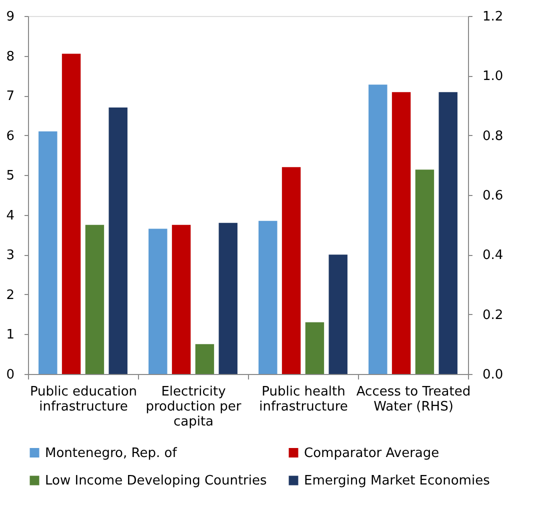 This screenshot has height=508, width=552. What do you see at coordinates (84, 399) in the screenshot?
I see `x-tick-label: Public education infrastructure` at bounding box center [84, 399].